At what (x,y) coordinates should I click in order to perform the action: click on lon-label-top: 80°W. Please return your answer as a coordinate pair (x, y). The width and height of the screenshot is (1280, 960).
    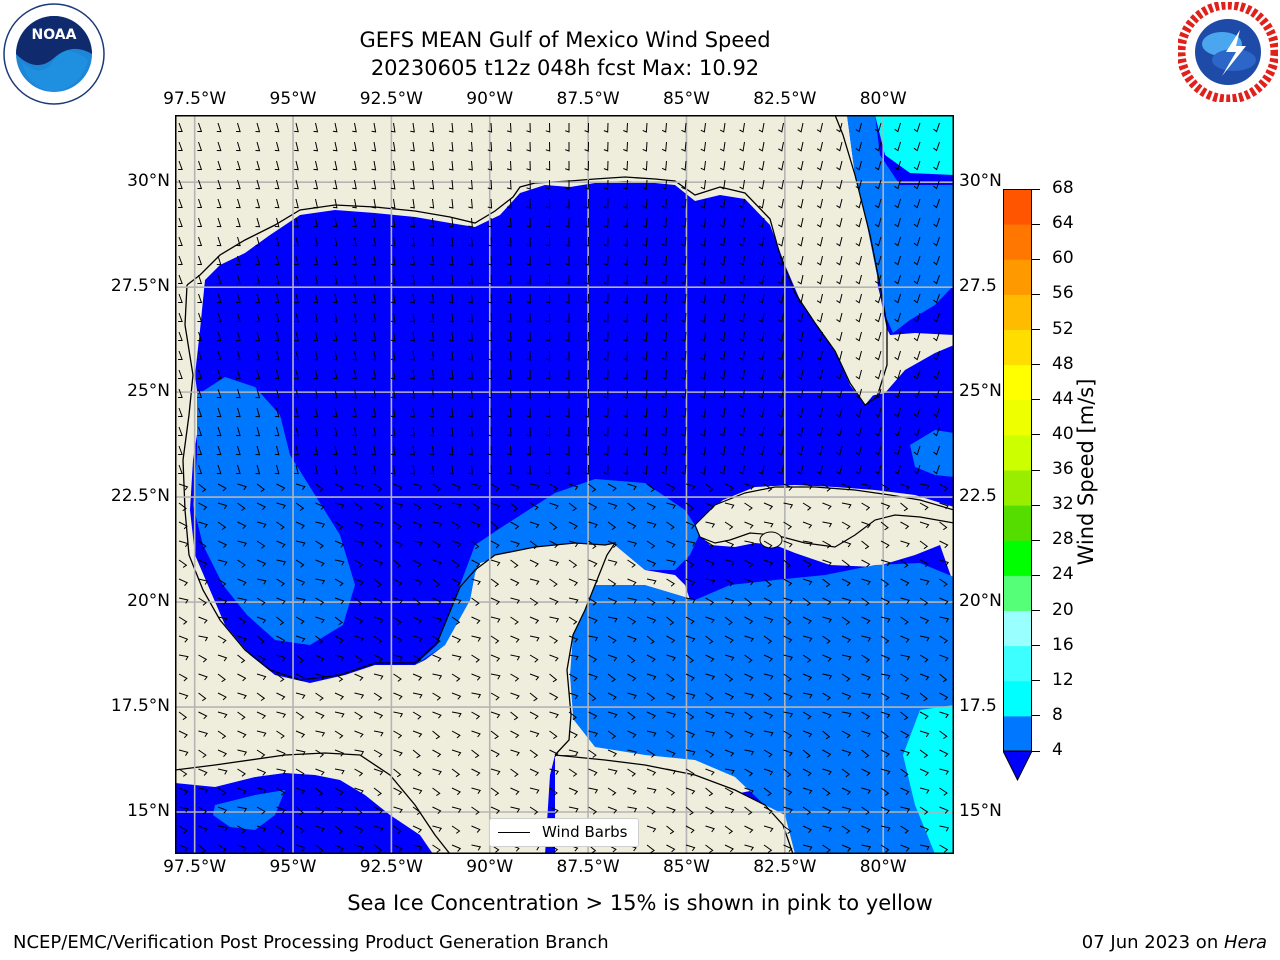
    Looking at the image, I should click on (883, 99).